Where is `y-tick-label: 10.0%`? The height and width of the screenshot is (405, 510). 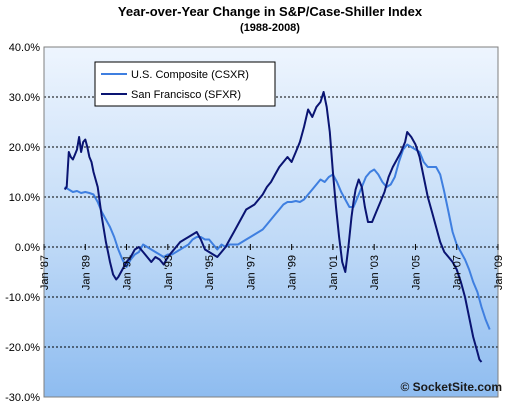 y-tick-label: 10.0% is located at coordinates (24, 198).